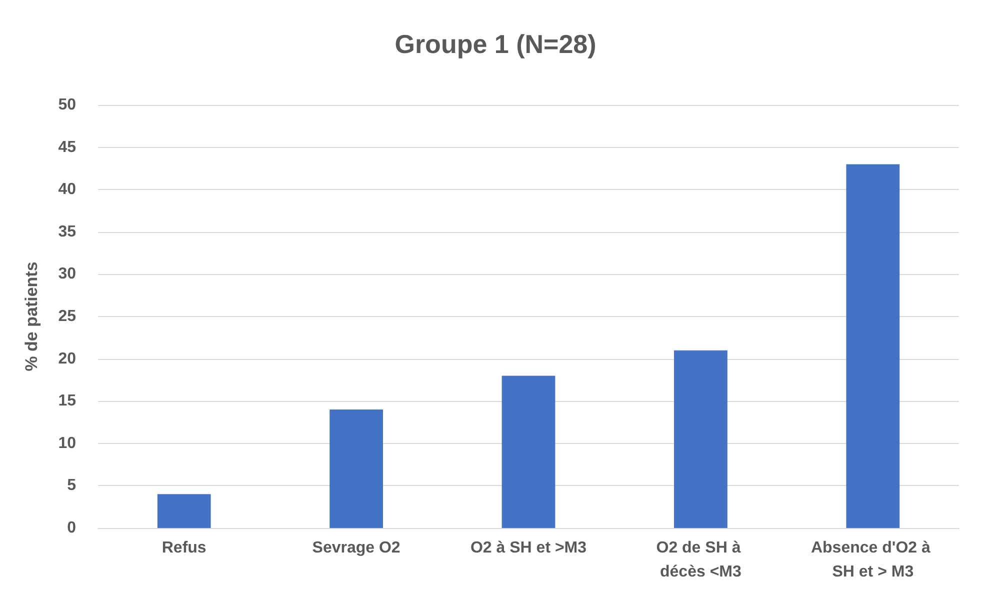  What do you see at coordinates (67, 443) in the screenshot?
I see `y-tick-label: 10` at bounding box center [67, 443].